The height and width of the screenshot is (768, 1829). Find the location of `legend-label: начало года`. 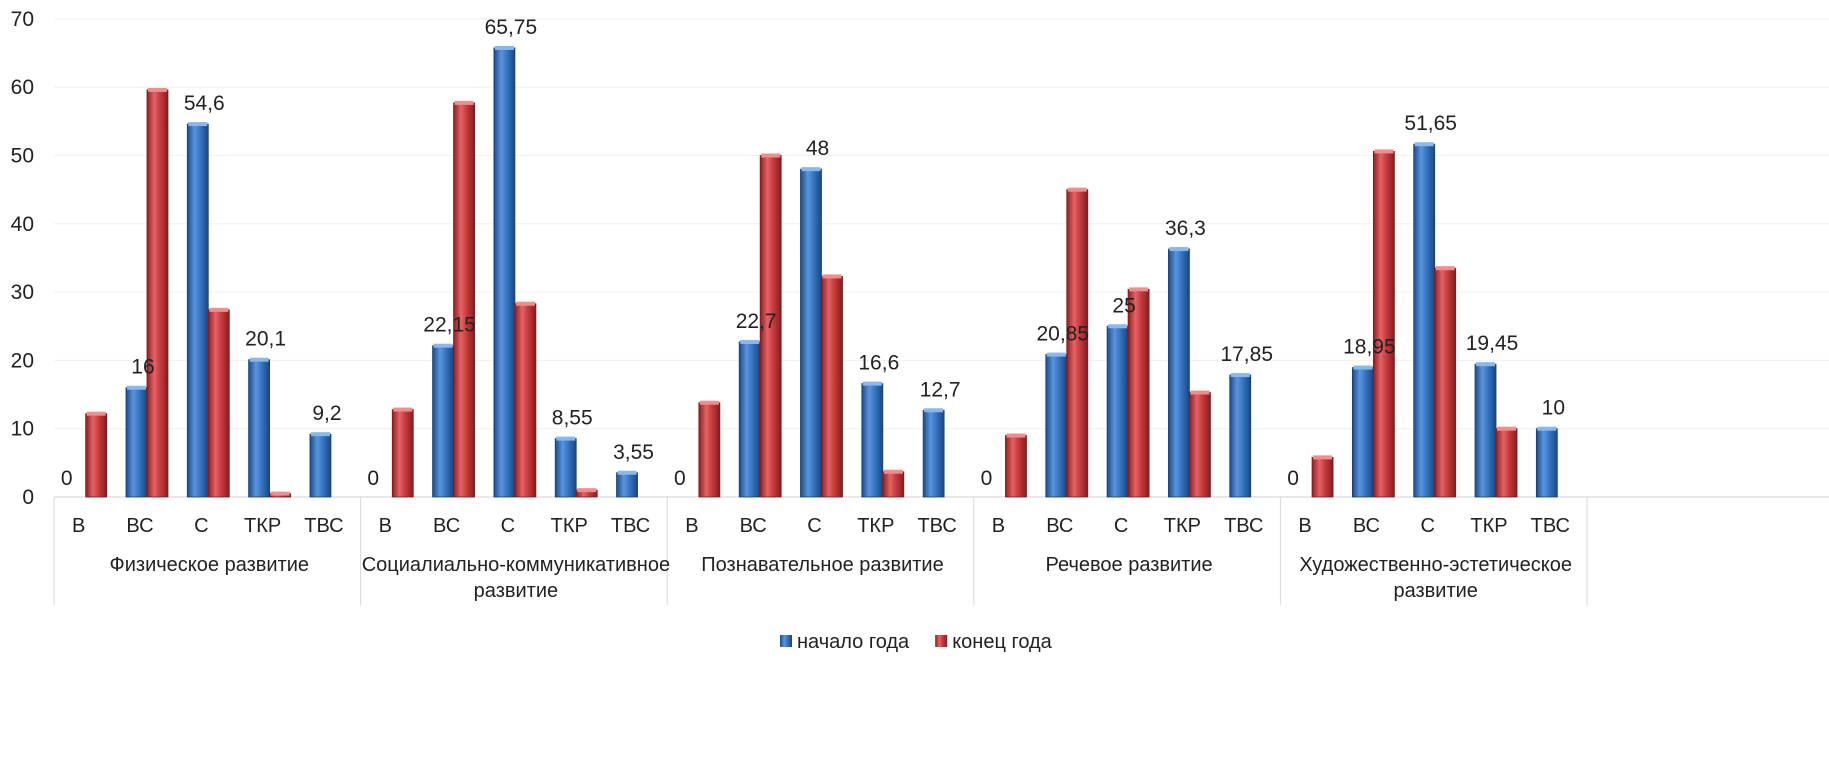

legend-label: начало года is located at coordinates (853, 642).